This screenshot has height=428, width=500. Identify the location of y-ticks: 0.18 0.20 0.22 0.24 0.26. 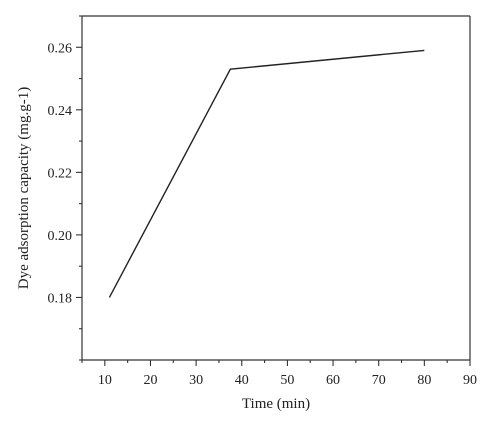
(65, 188).